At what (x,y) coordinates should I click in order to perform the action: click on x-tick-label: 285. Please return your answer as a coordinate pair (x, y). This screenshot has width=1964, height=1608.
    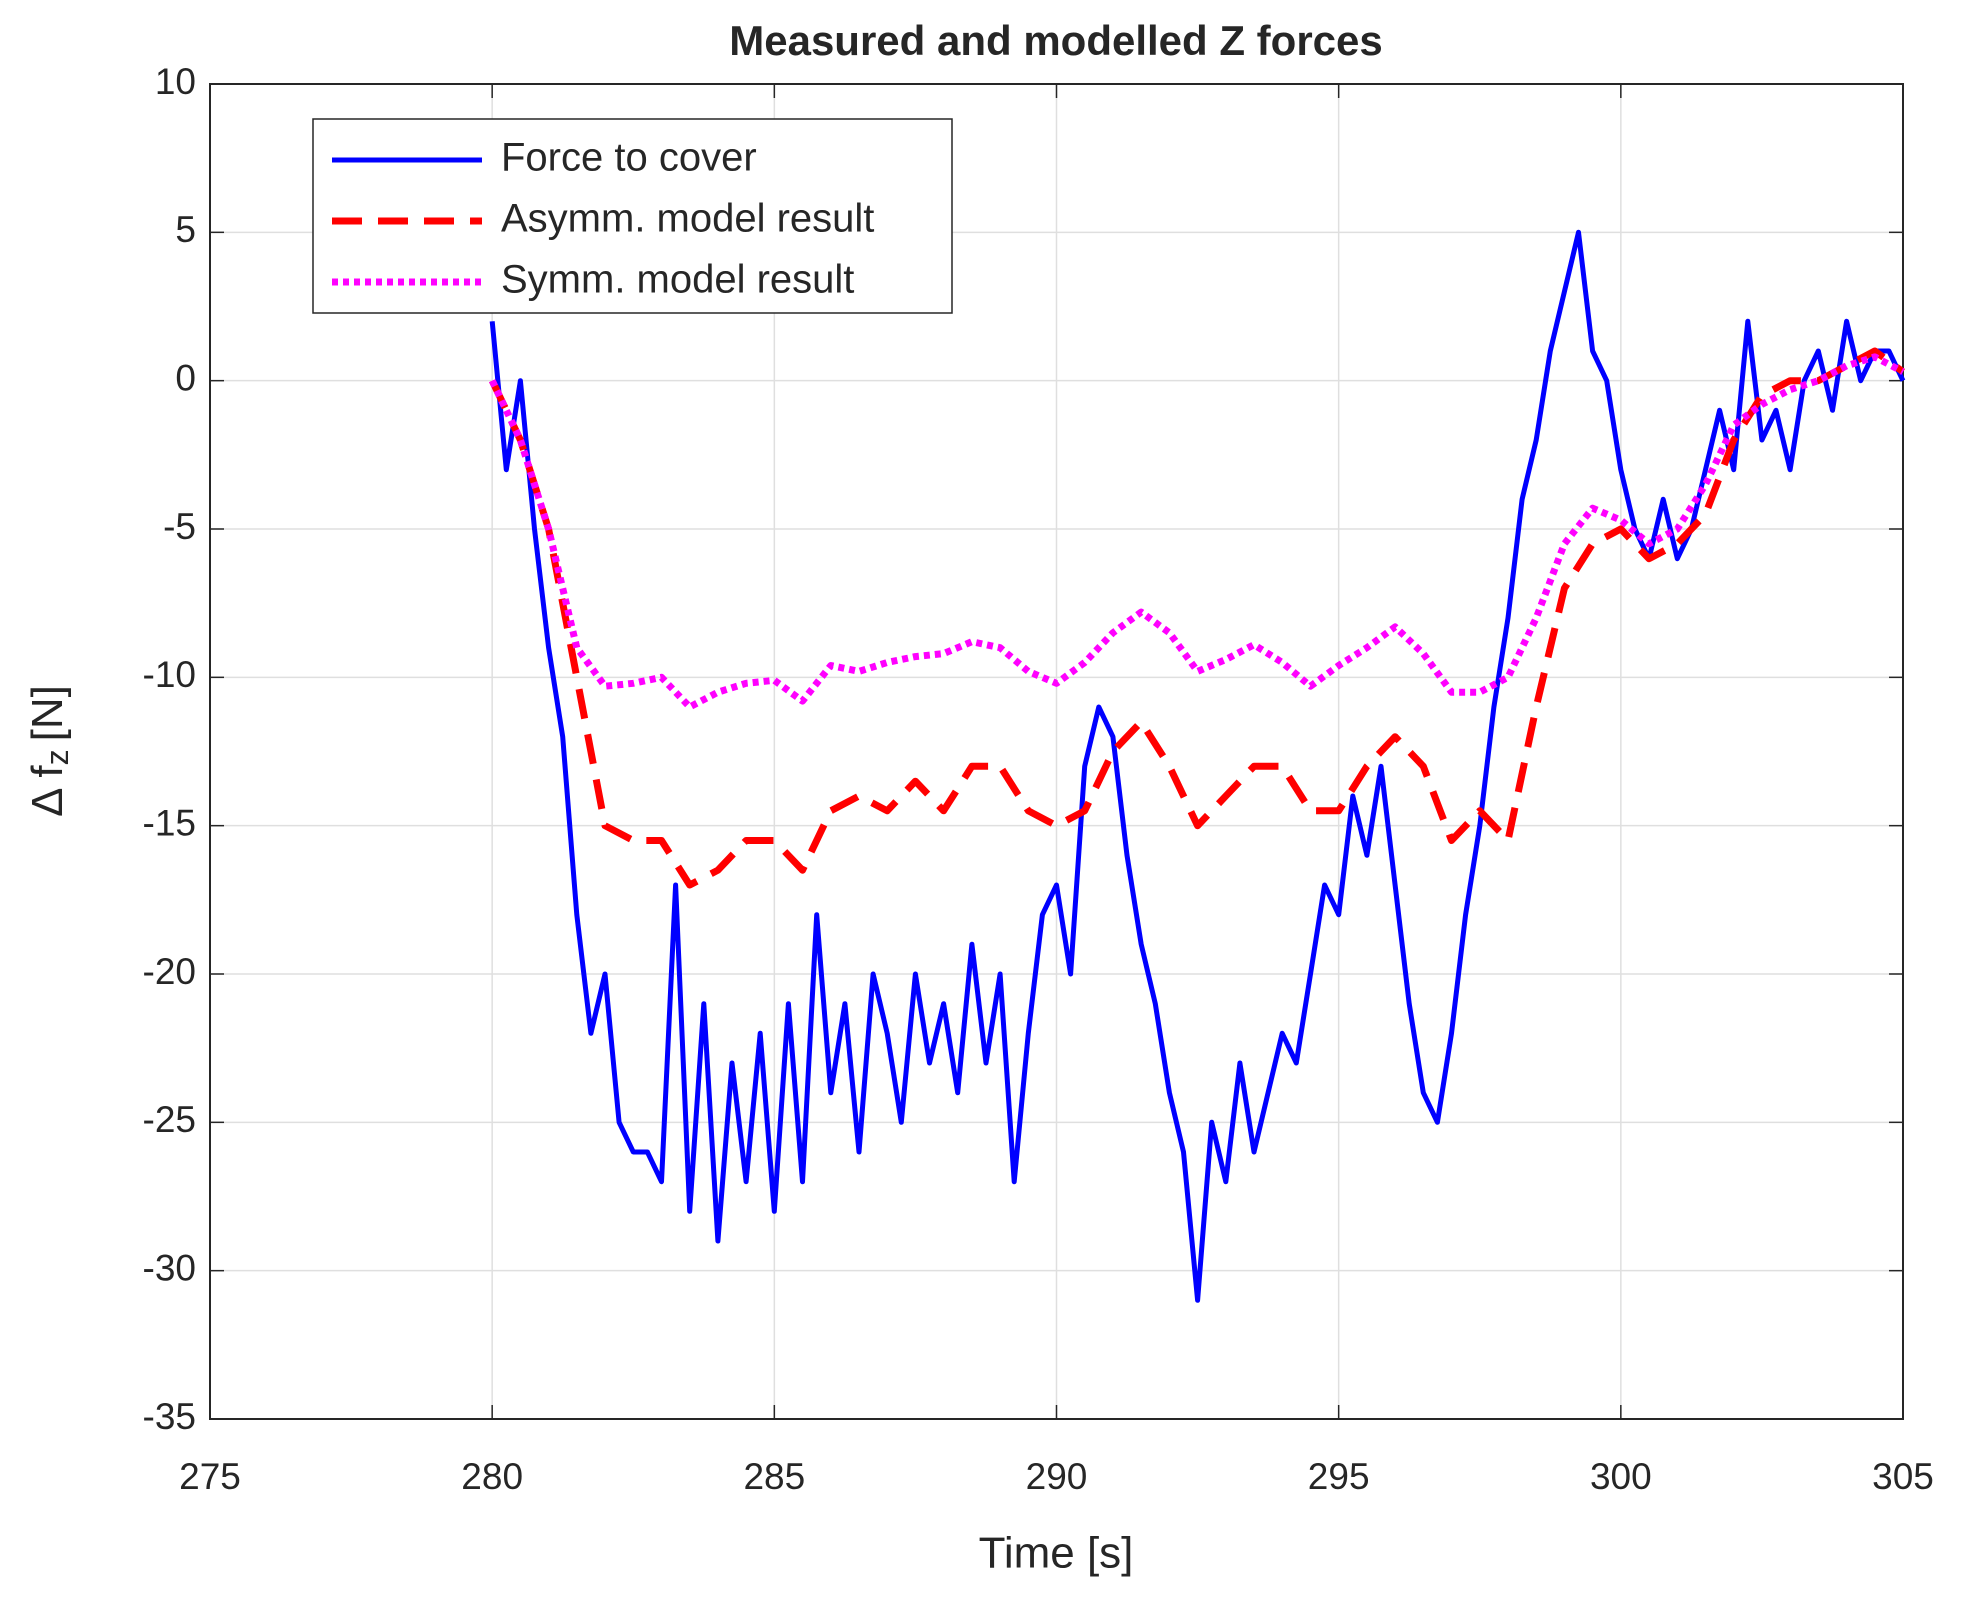
    Looking at the image, I should click on (774, 1476).